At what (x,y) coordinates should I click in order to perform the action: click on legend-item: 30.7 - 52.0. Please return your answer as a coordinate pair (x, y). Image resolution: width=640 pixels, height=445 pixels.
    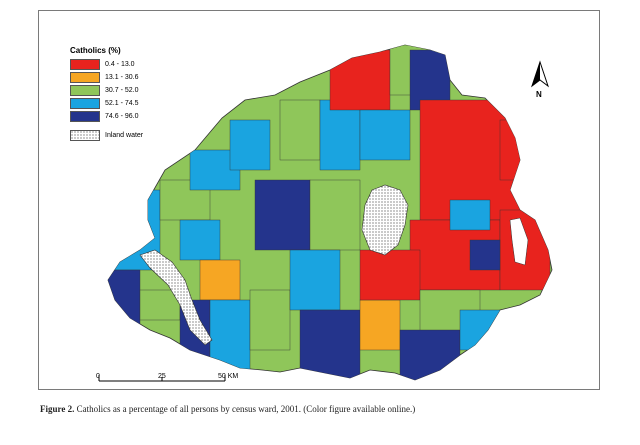
    Looking at the image, I should click on (130, 90).